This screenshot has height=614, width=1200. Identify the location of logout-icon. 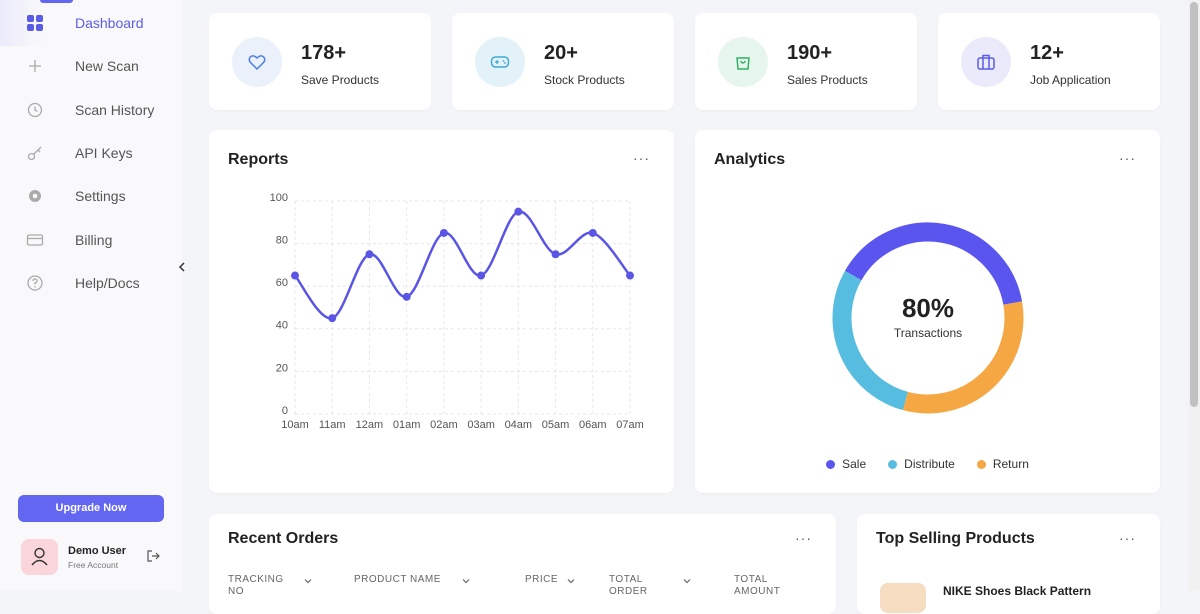
(153, 556).